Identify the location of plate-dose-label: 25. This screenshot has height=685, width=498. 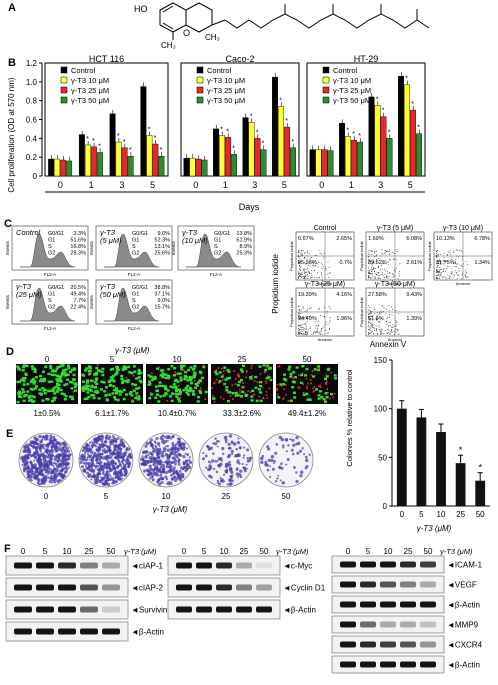
(226, 496).